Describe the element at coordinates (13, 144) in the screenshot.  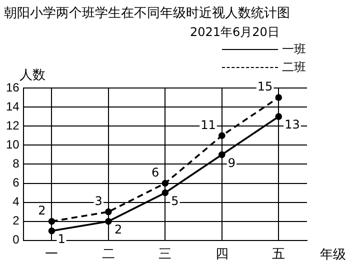
I see `y-tick-label: 10` at that location.